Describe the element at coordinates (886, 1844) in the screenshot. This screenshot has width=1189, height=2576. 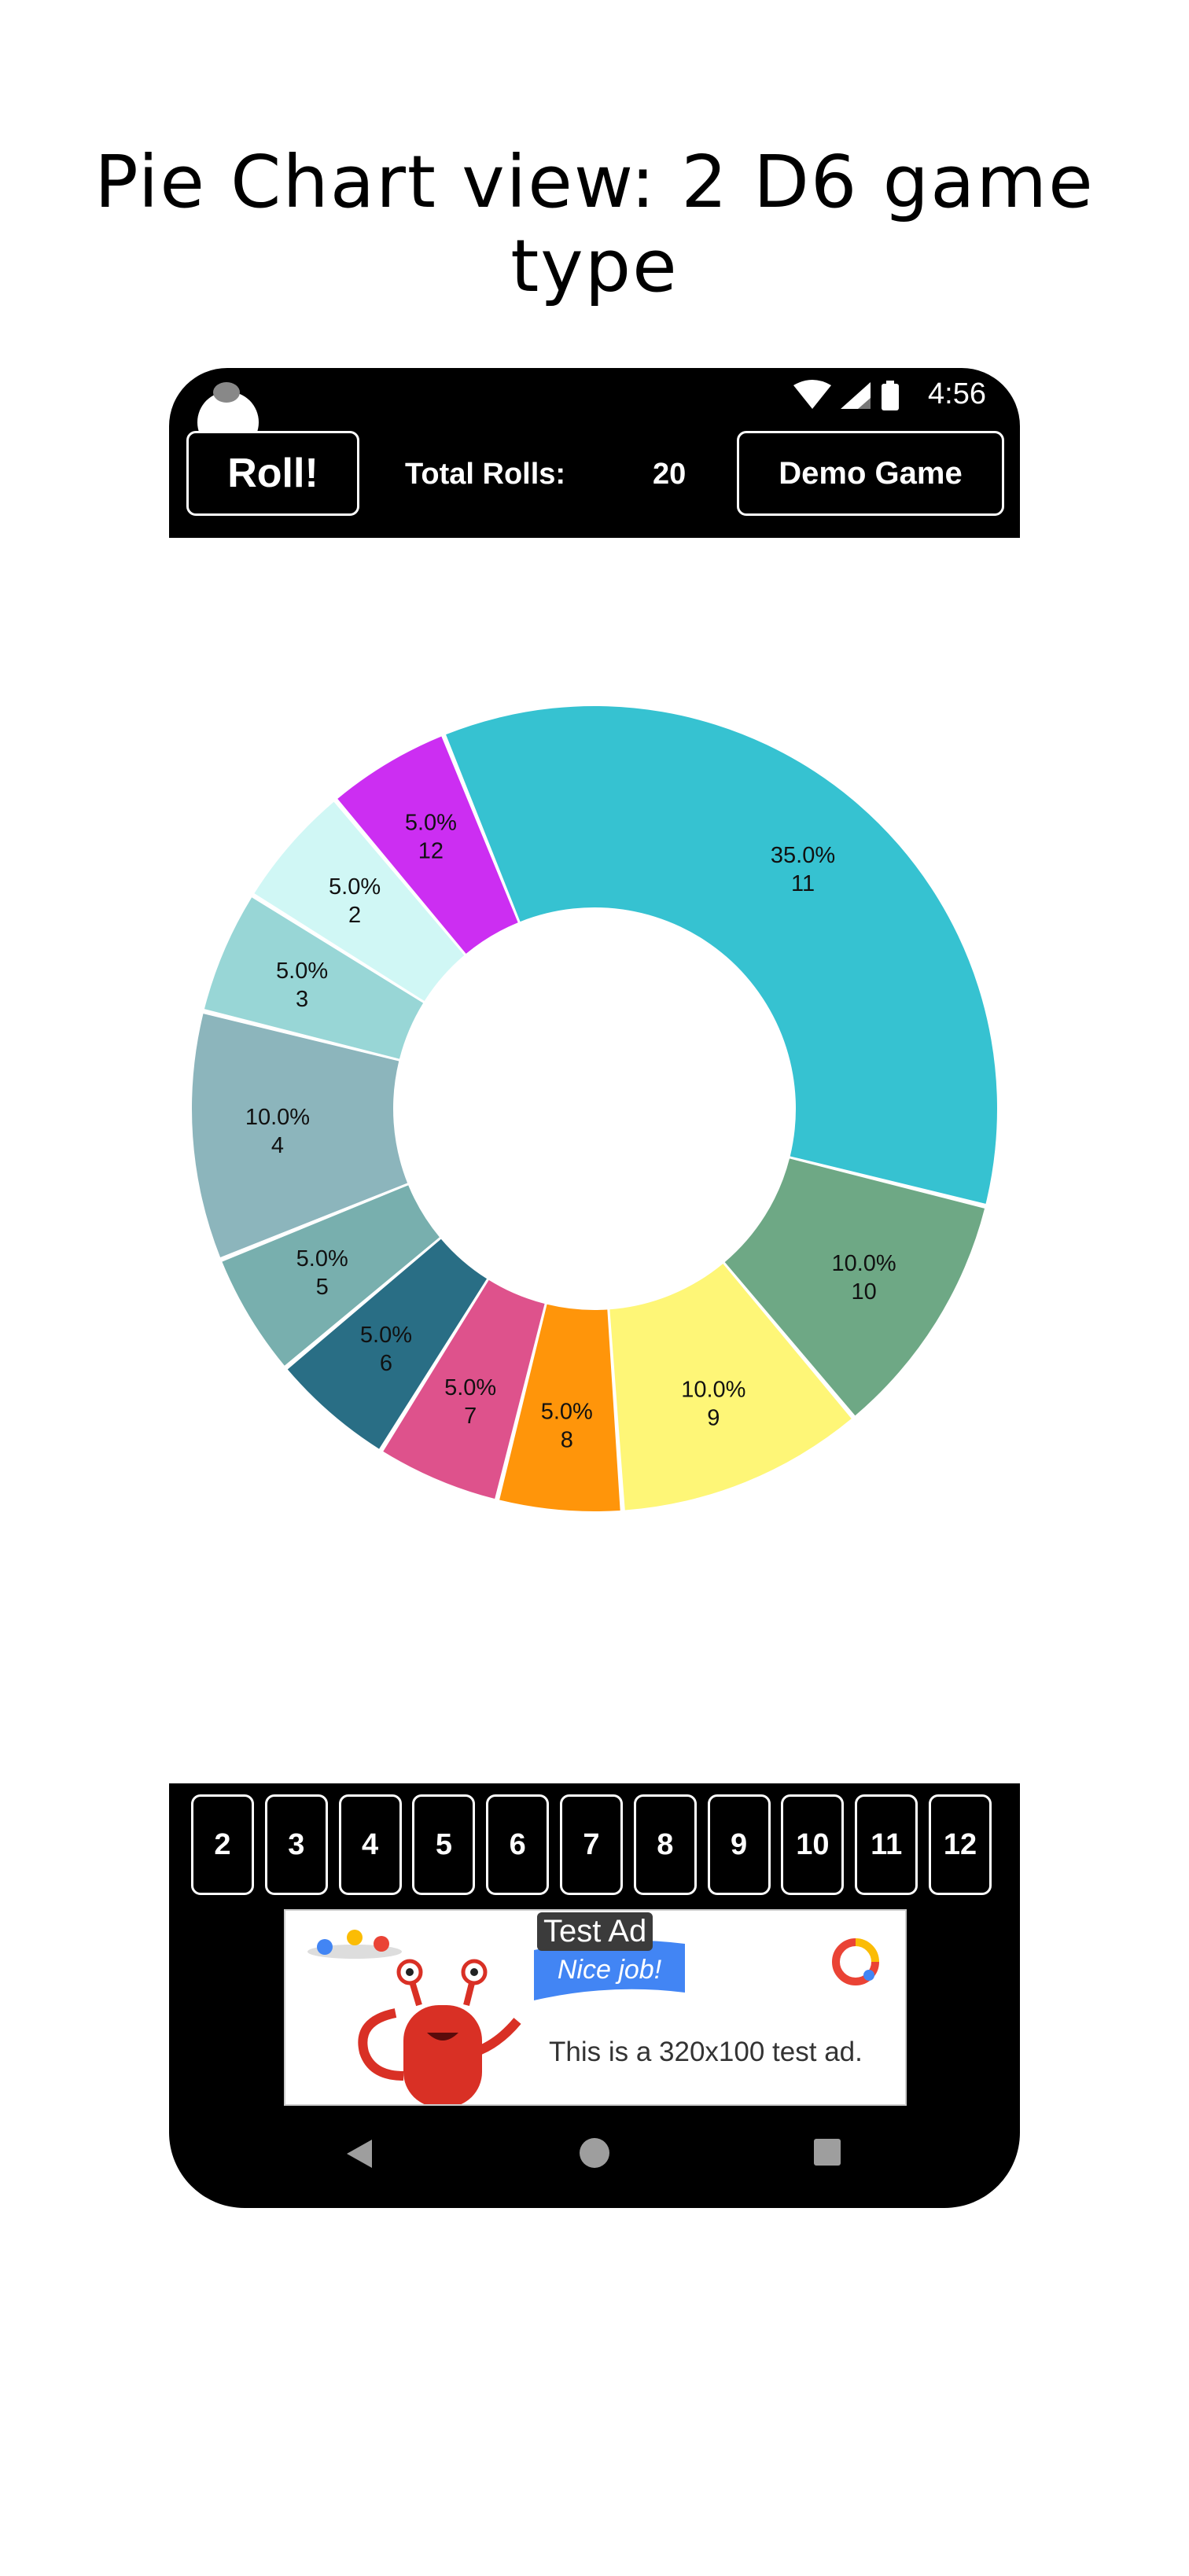
I see `number-button-11: 11` at that location.